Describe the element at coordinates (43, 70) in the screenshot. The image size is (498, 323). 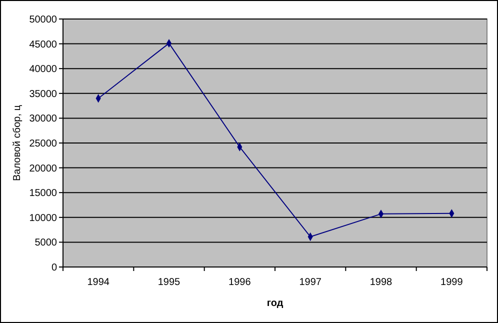
I see `y-tick-label: 40000` at that location.